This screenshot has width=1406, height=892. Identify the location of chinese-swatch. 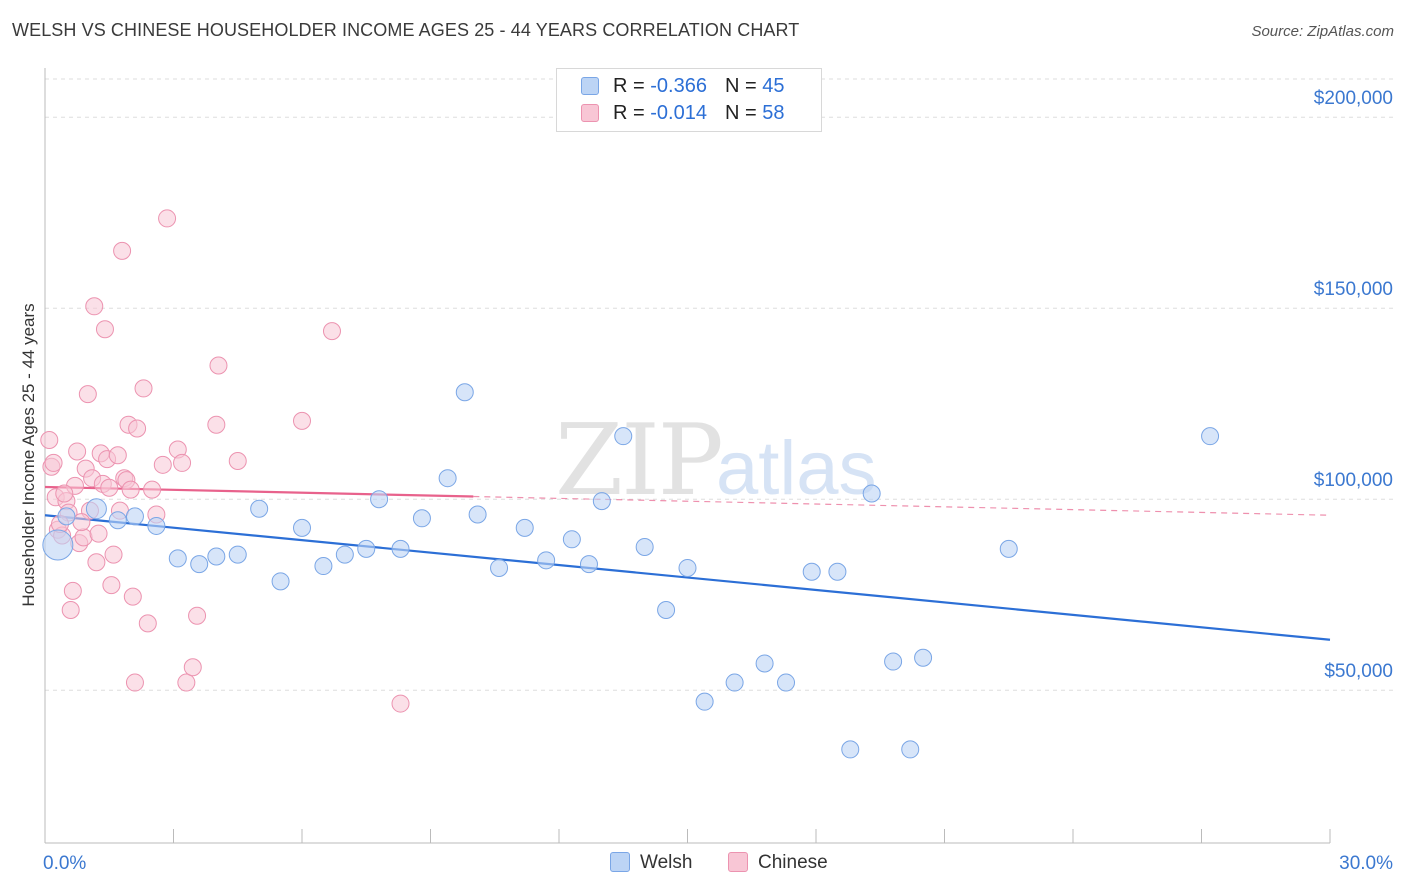
(590, 113).